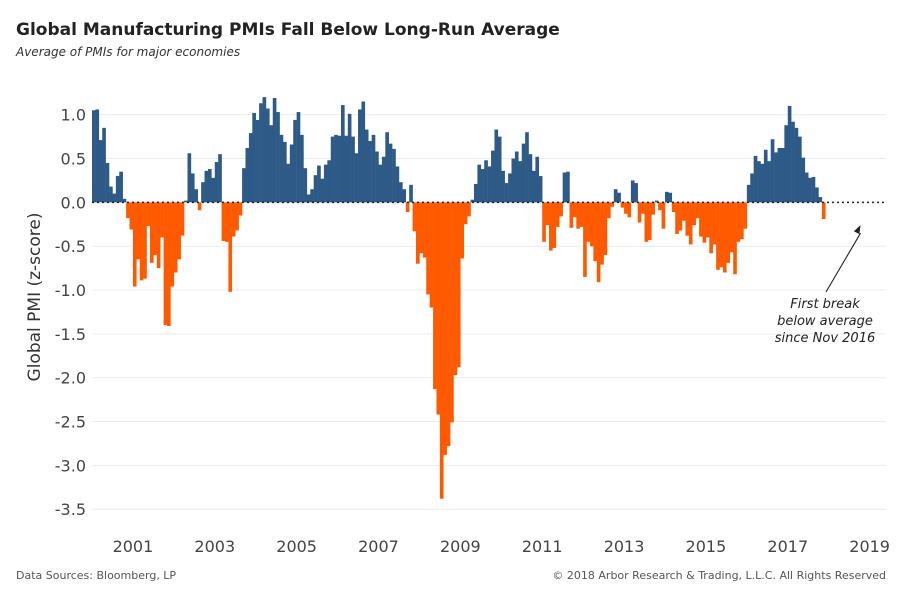 This screenshot has width=900, height=600. I want to click on x-axis-ticks: 2001 2003 2005 2007 2009 2011 2013 2015 2017 2019, so click(501, 546).